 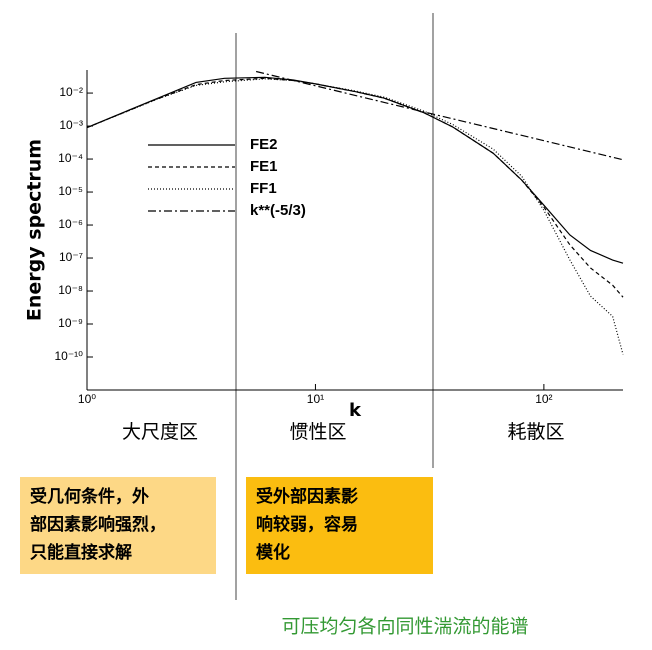 What do you see at coordinates (404, 627) in the screenshot?
I see `caption: 可压均匀各向同性湍流的能谱` at bounding box center [404, 627].